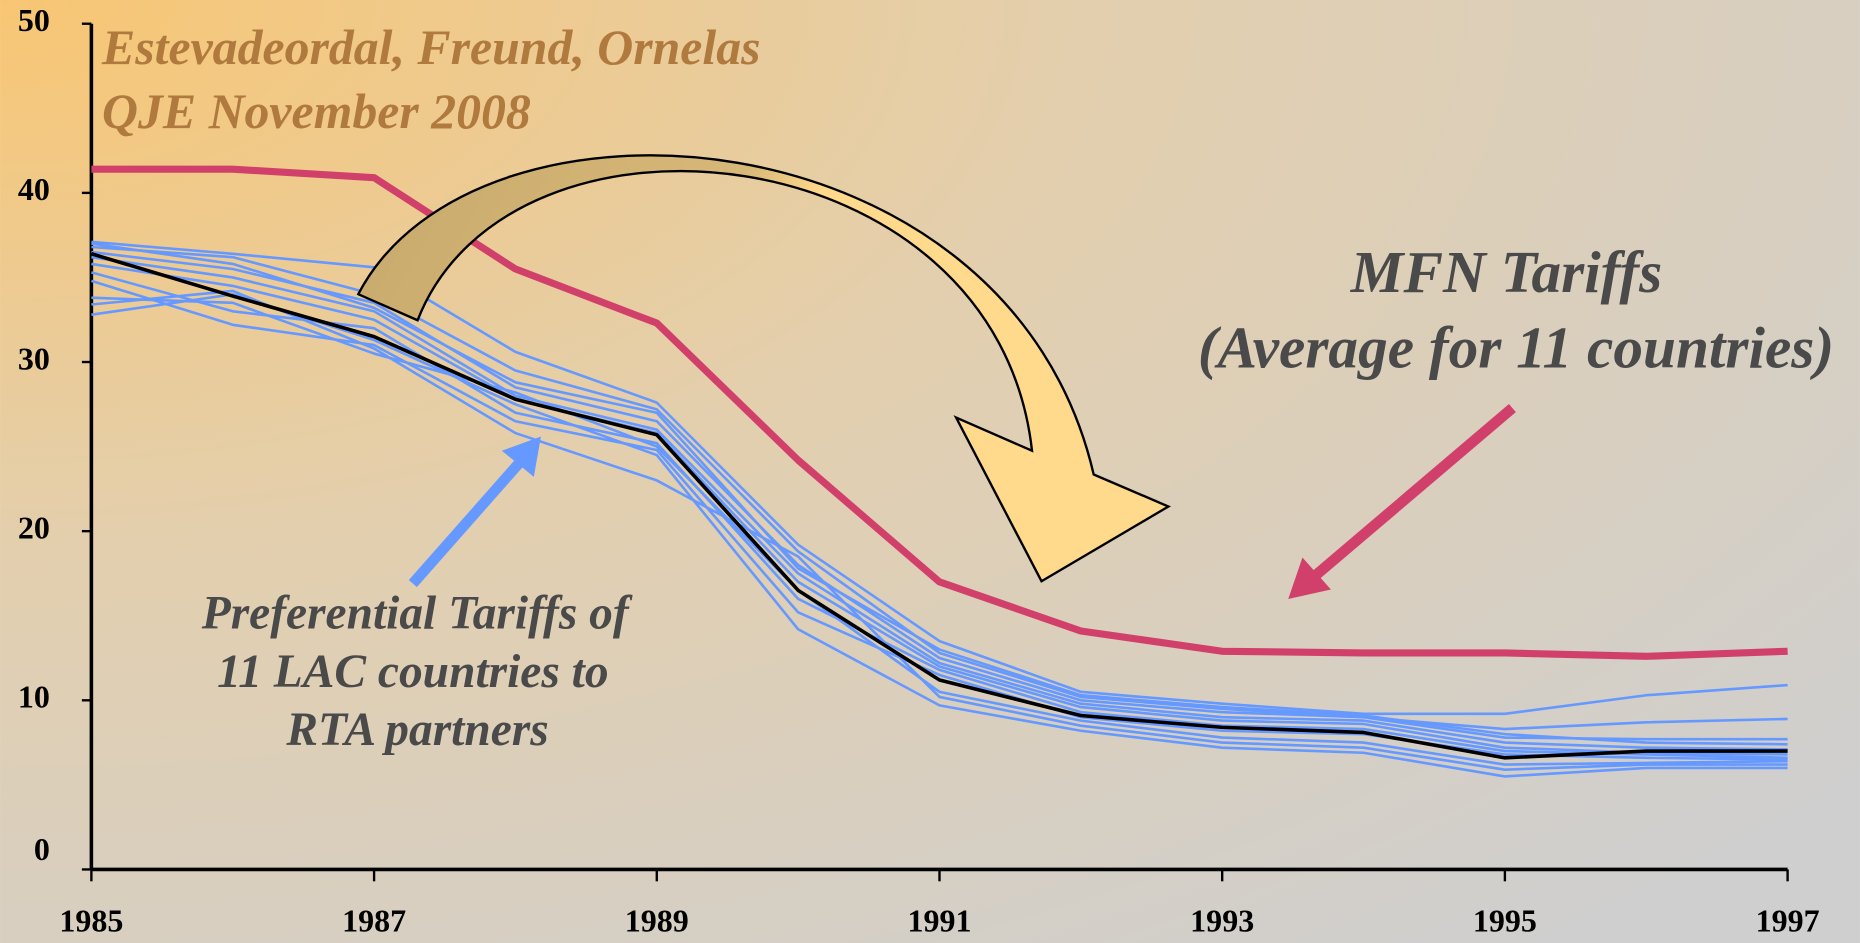 Image resolution: width=1860 pixels, height=943 pixels. Describe the element at coordinates (42, 849) in the screenshot. I see `y-tick-label: 0` at that location.